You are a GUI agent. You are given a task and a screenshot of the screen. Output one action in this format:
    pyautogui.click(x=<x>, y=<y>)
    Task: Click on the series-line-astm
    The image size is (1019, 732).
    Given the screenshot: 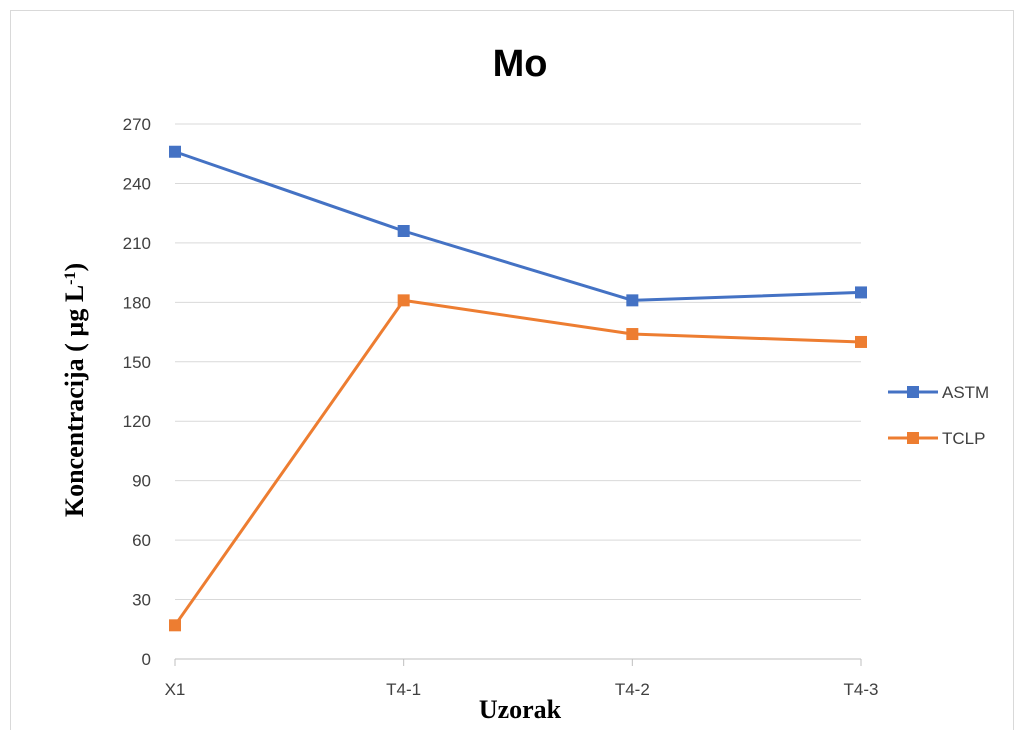 What is the action you would take?
    pyautogui.click(x=518, y=226)
    